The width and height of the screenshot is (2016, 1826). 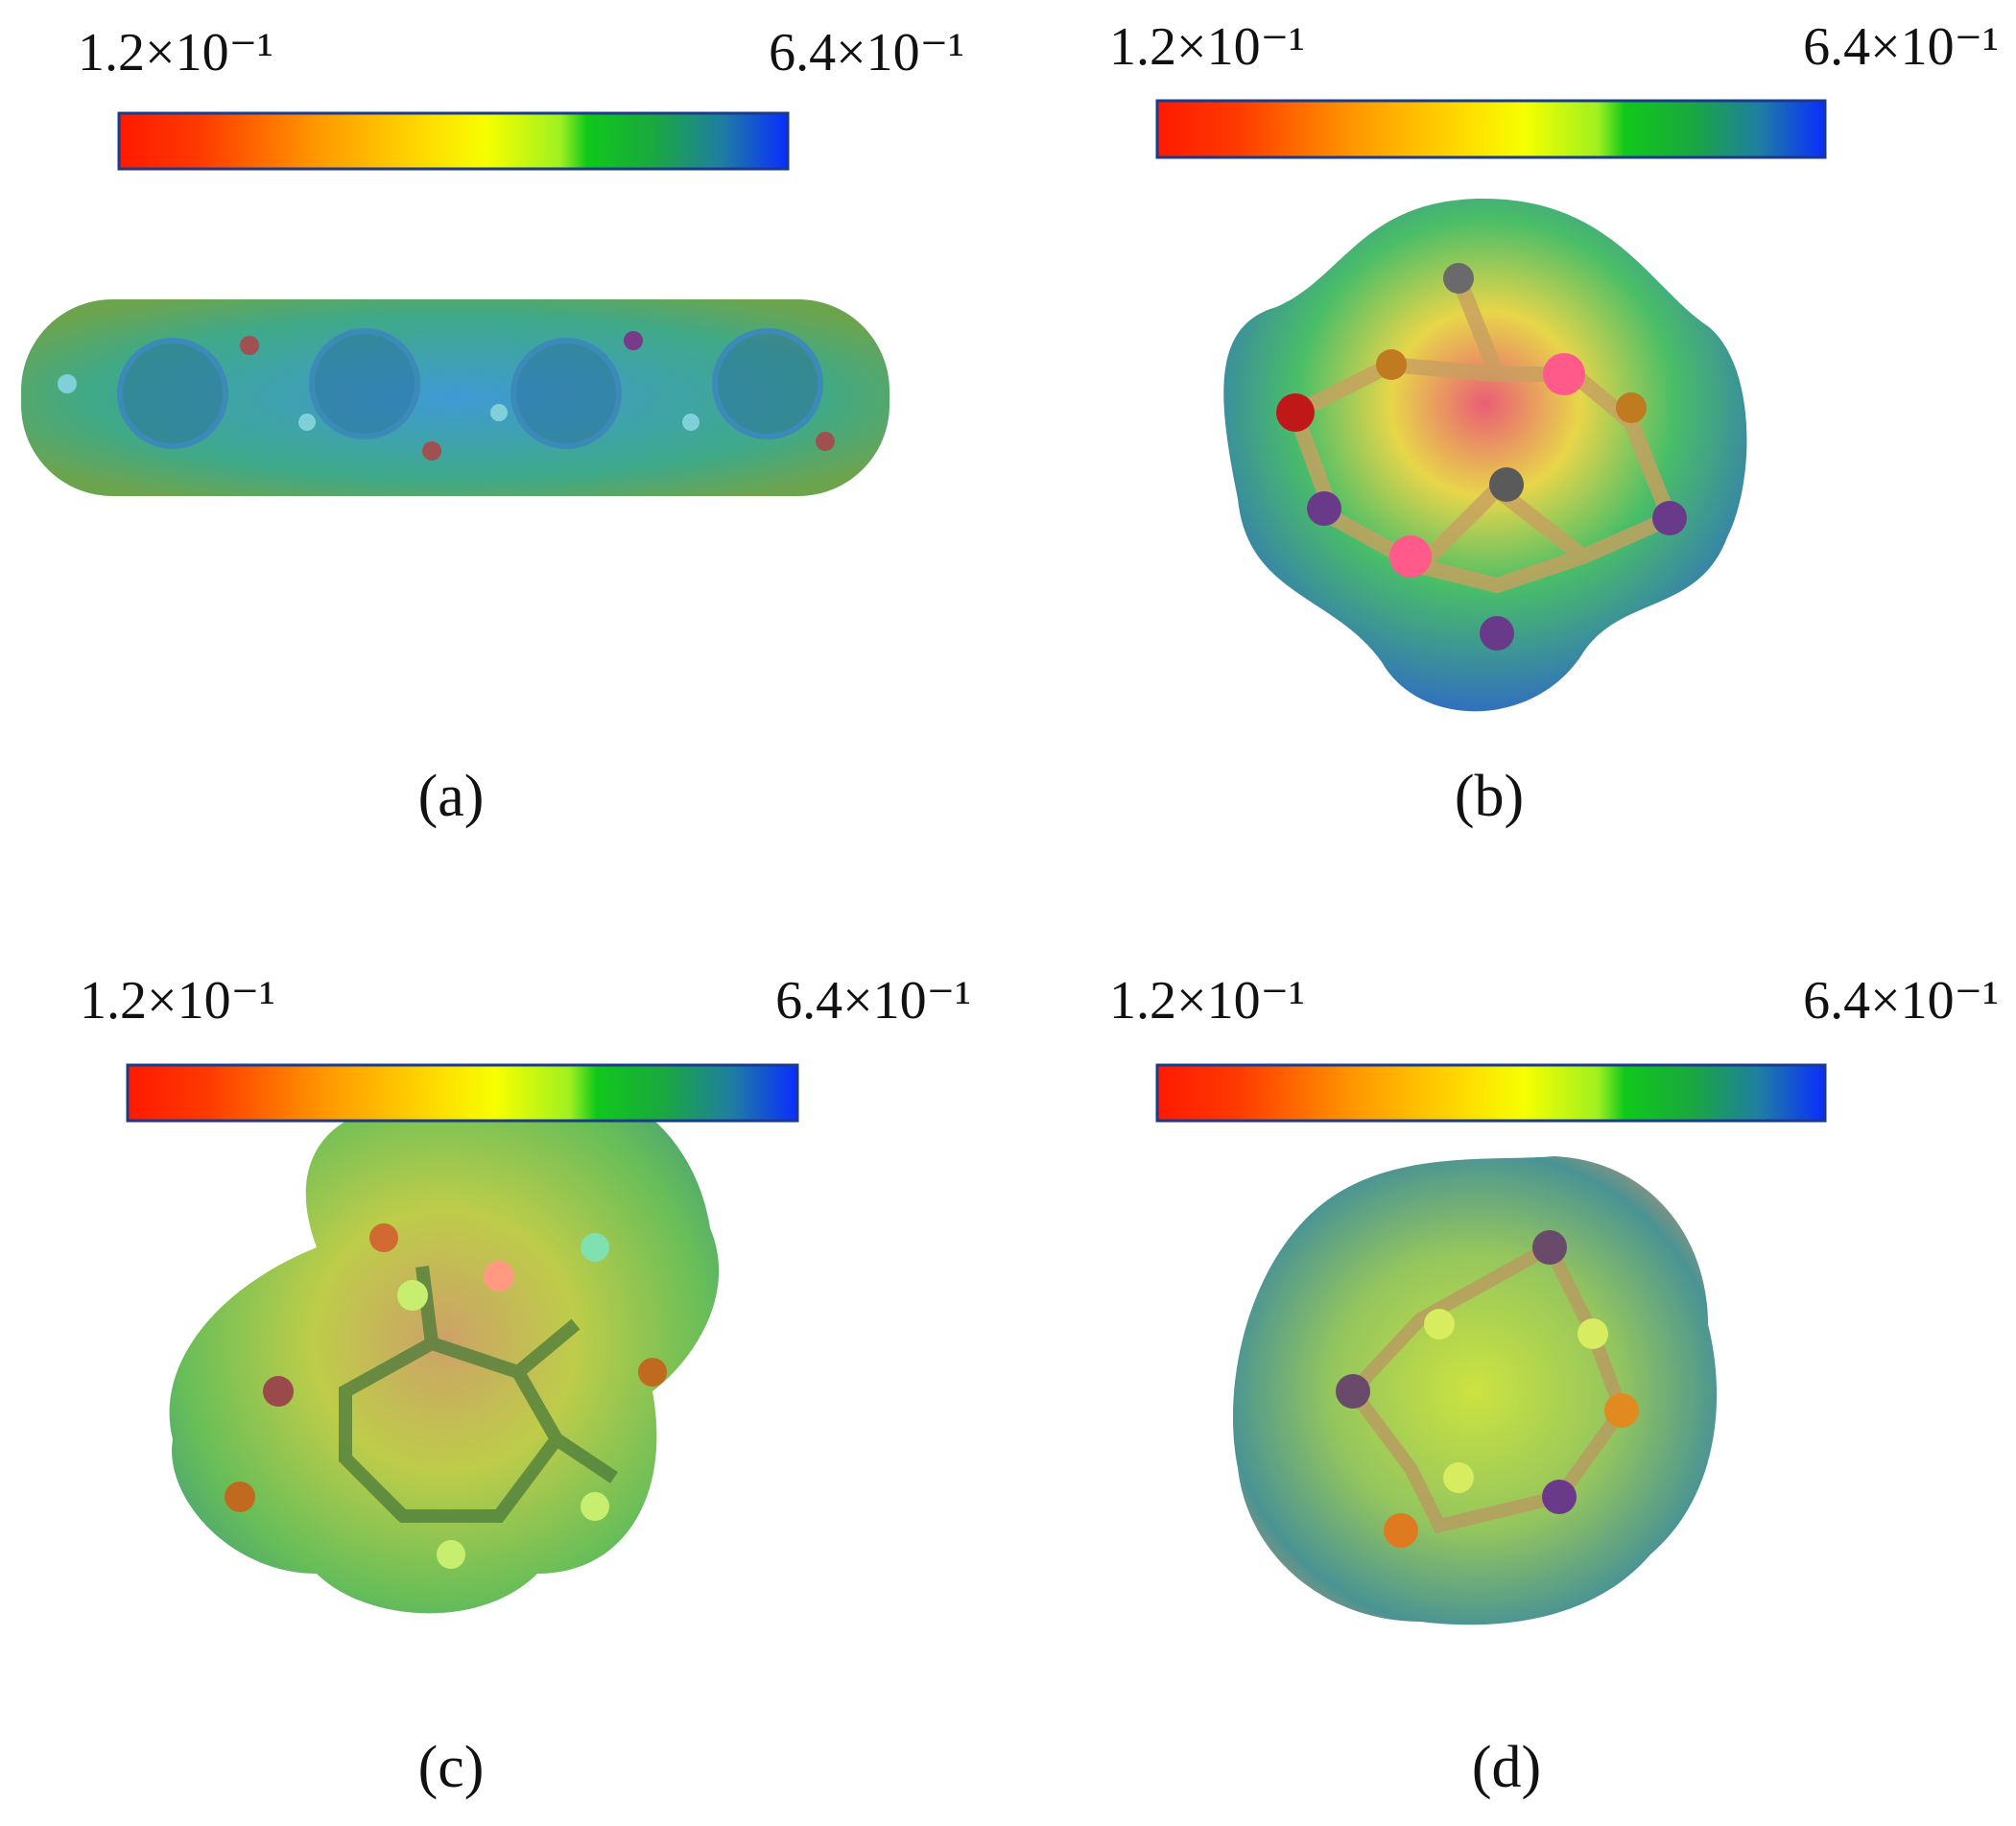 I want to click on panel-caption: (c), so click(x=451, y=1767).